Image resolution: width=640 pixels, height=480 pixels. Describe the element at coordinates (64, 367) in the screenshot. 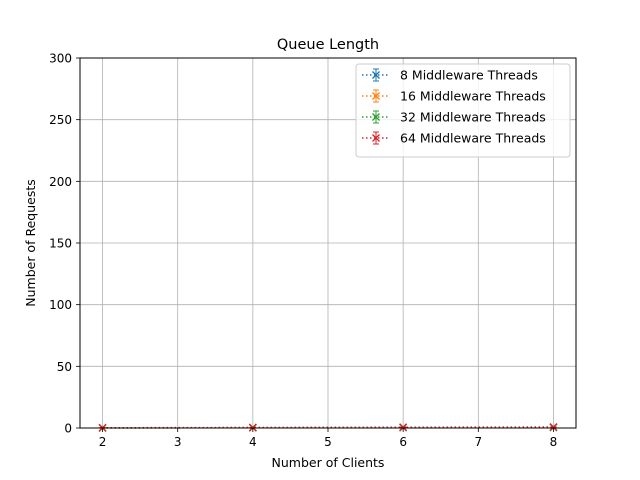

I see `y-tick-label: 50` at that location.